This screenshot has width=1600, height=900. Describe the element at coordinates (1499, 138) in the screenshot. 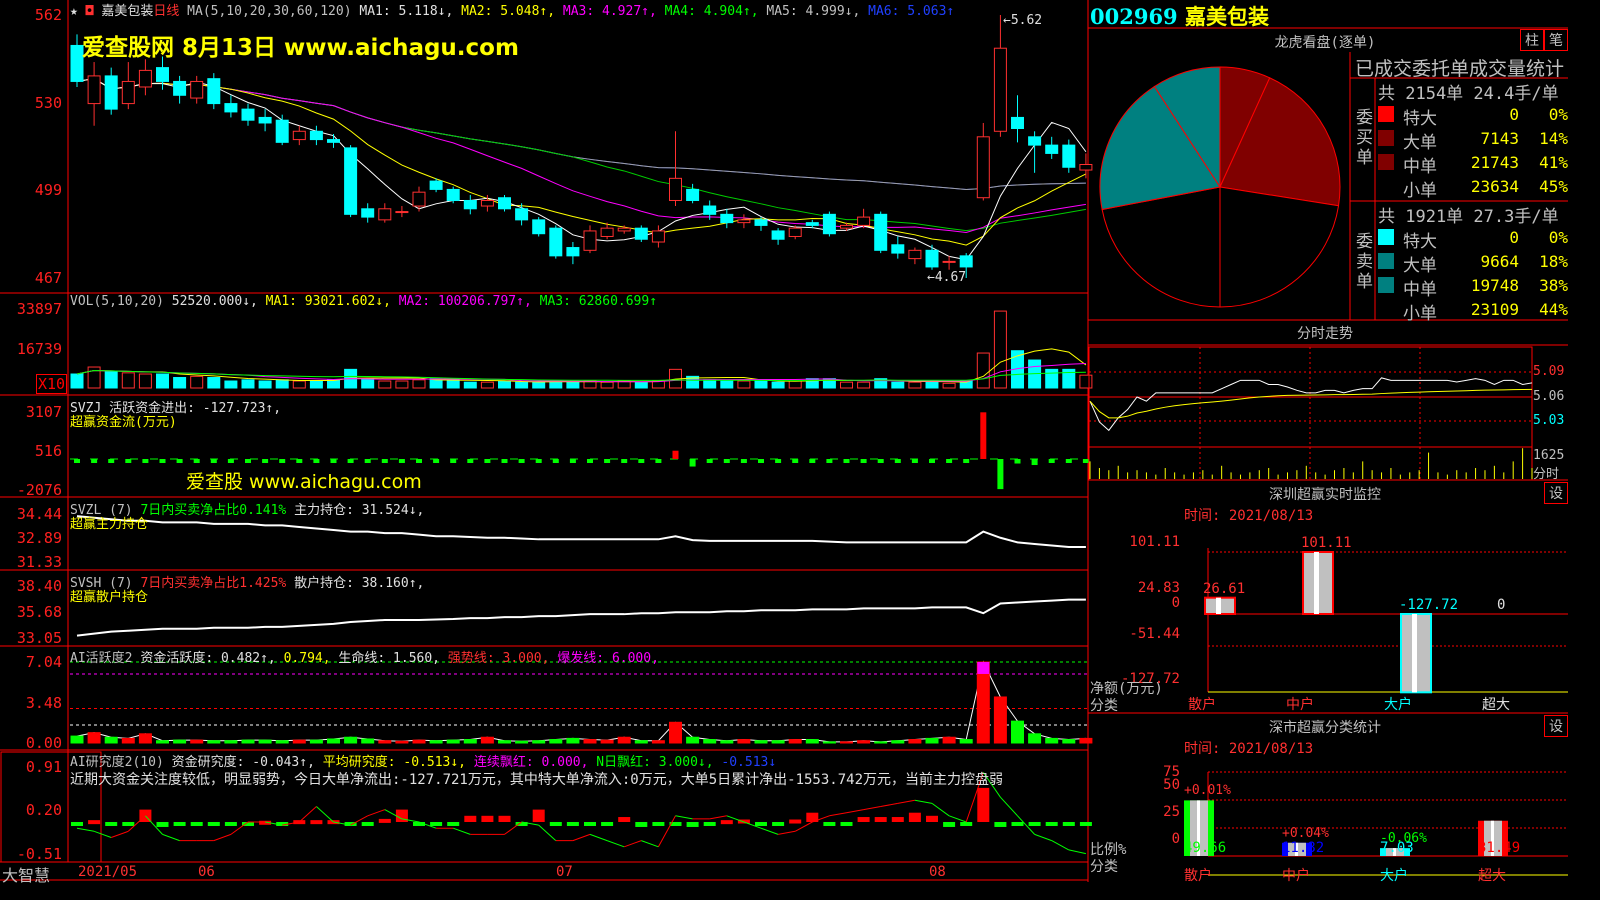

I see `legend-value: 7143` at that location.